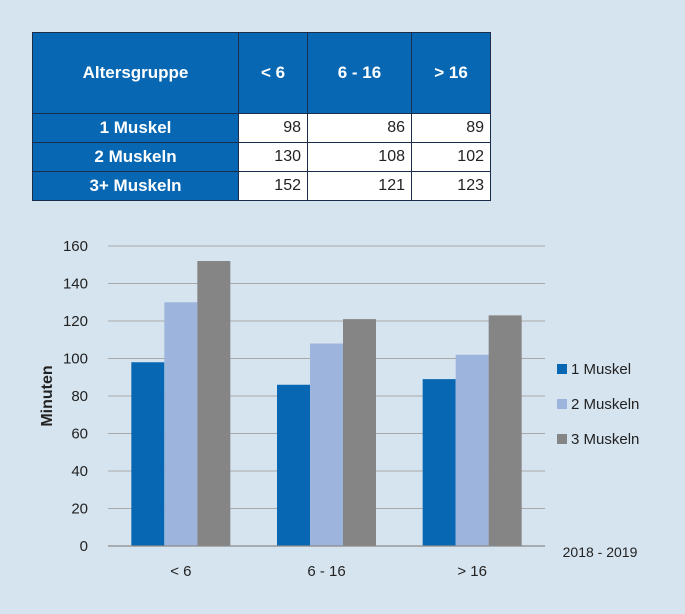  Describe the element at coordinates (135, 157) in the screenshot. I see `row-label: 2 Muskeln` at that location.